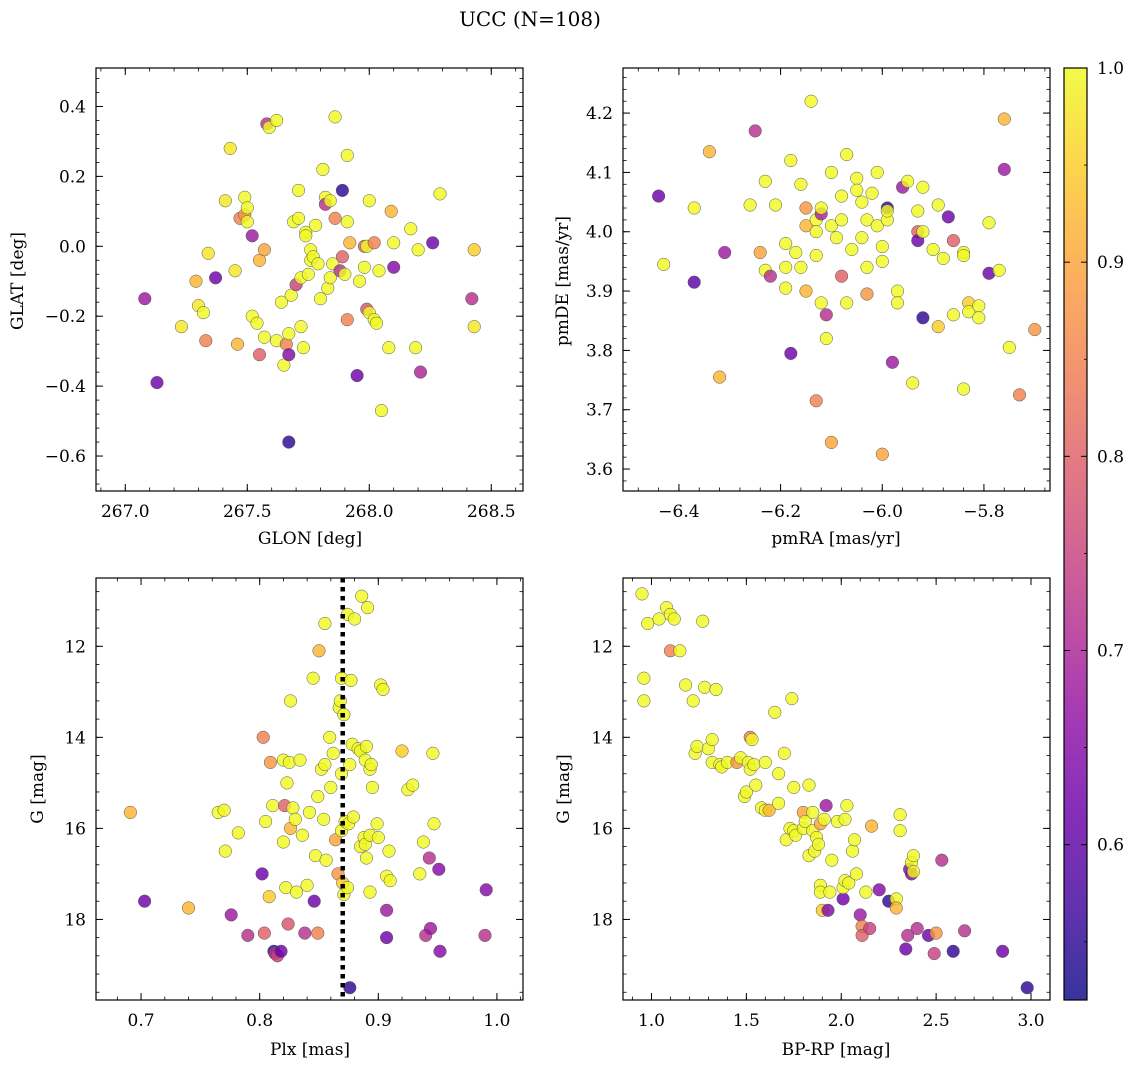  What do you see at coordinates (259, 1021) in the screenshot?
I see `x-tick-label: 0.8` at bounding box center [259, 1021].